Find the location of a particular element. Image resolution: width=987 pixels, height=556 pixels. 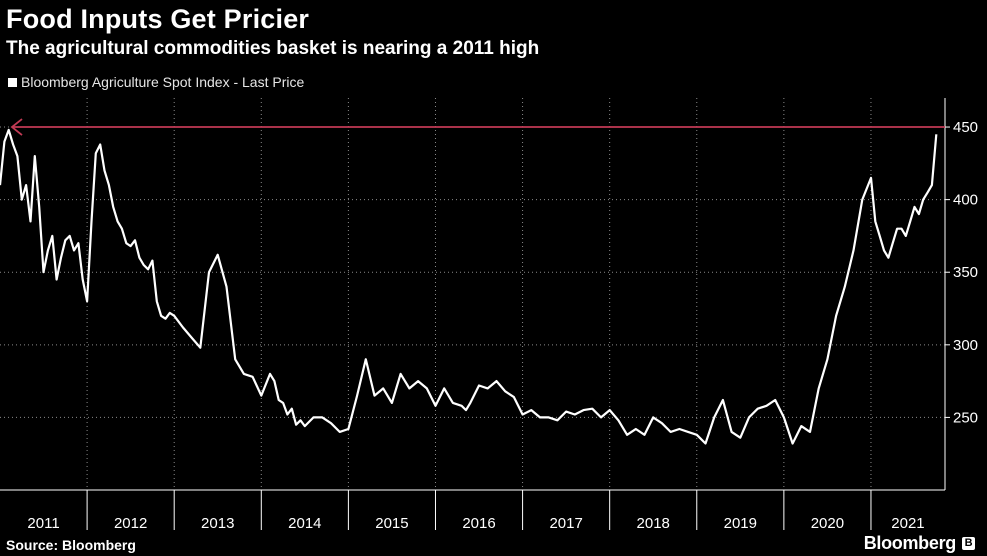

y-tick-label: 250 is located at coordinates (965, 417).